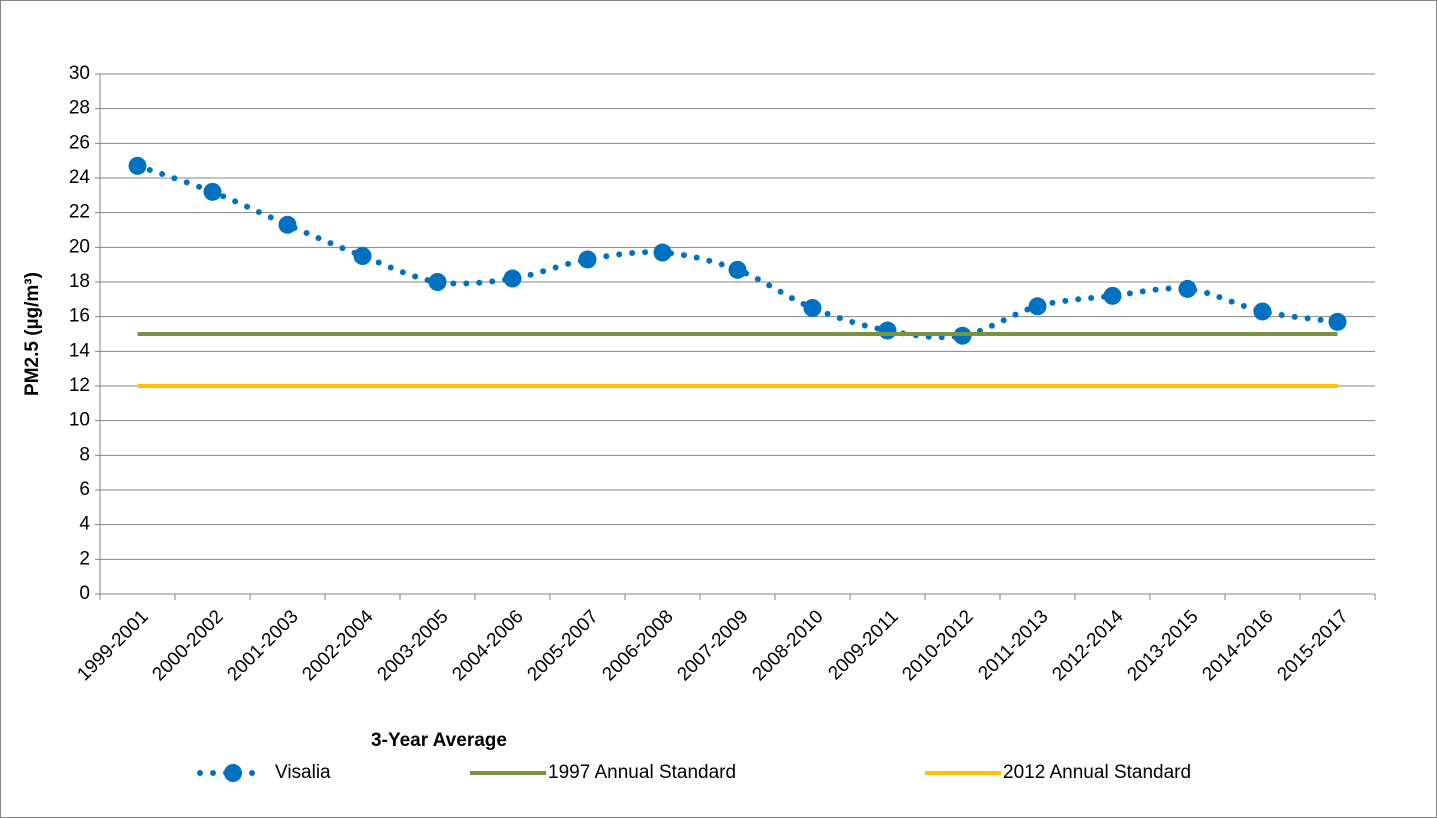  Describe the element at coordinates (80, 177) in the screenshot. I see `y-tick-label: 24` at that location.